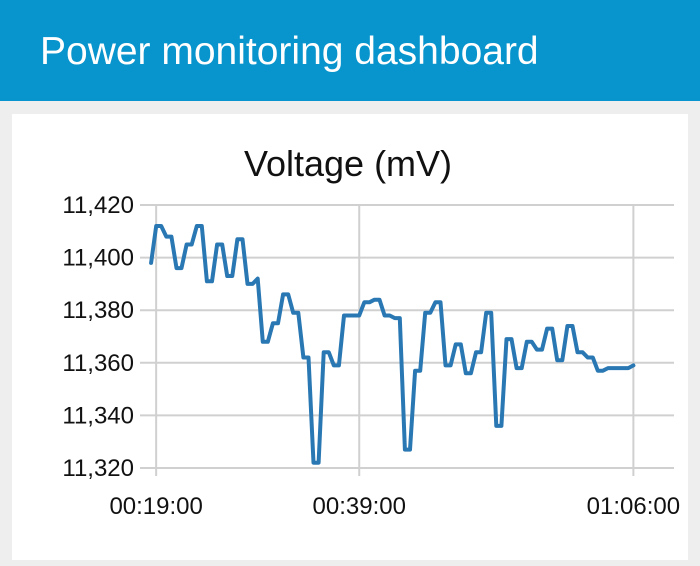 Image resolution: width=700 pixels, height=566 pixels. I want to click on x-tick-label: 00:19:00, so click(155, 506).